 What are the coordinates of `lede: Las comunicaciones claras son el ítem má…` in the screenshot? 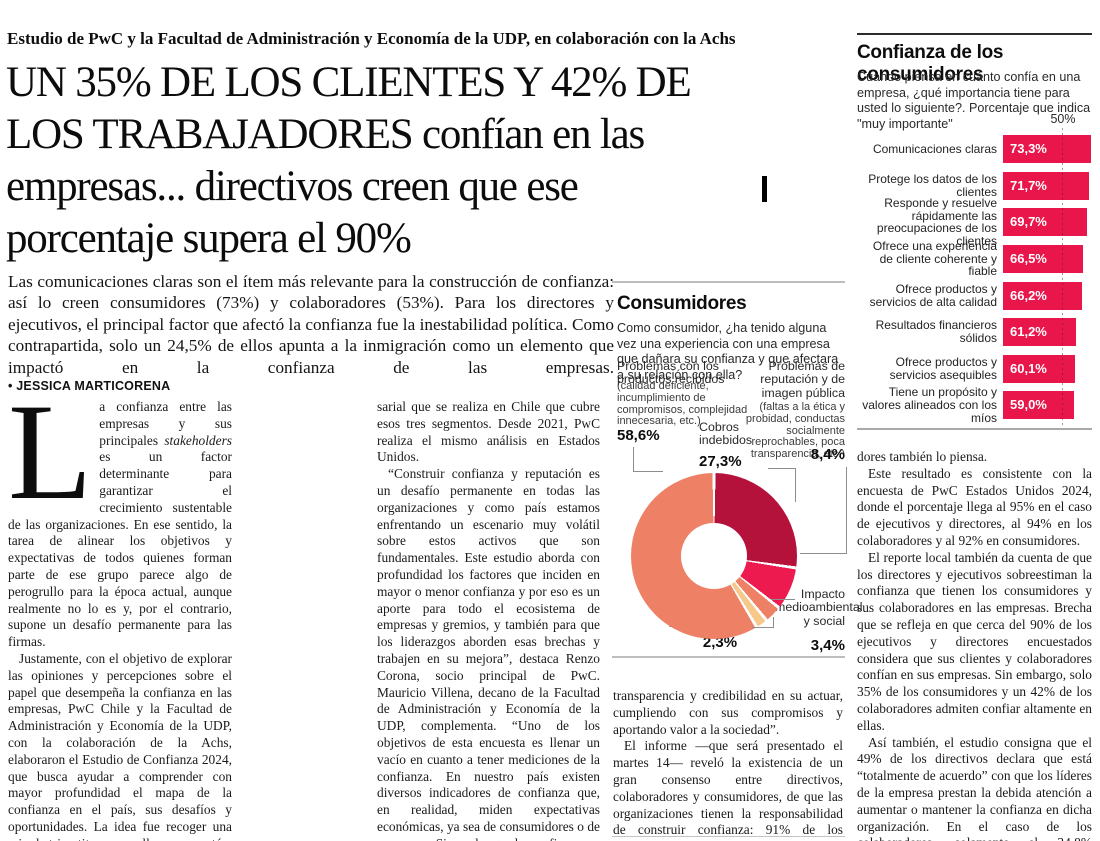 It's located at (311, 324).